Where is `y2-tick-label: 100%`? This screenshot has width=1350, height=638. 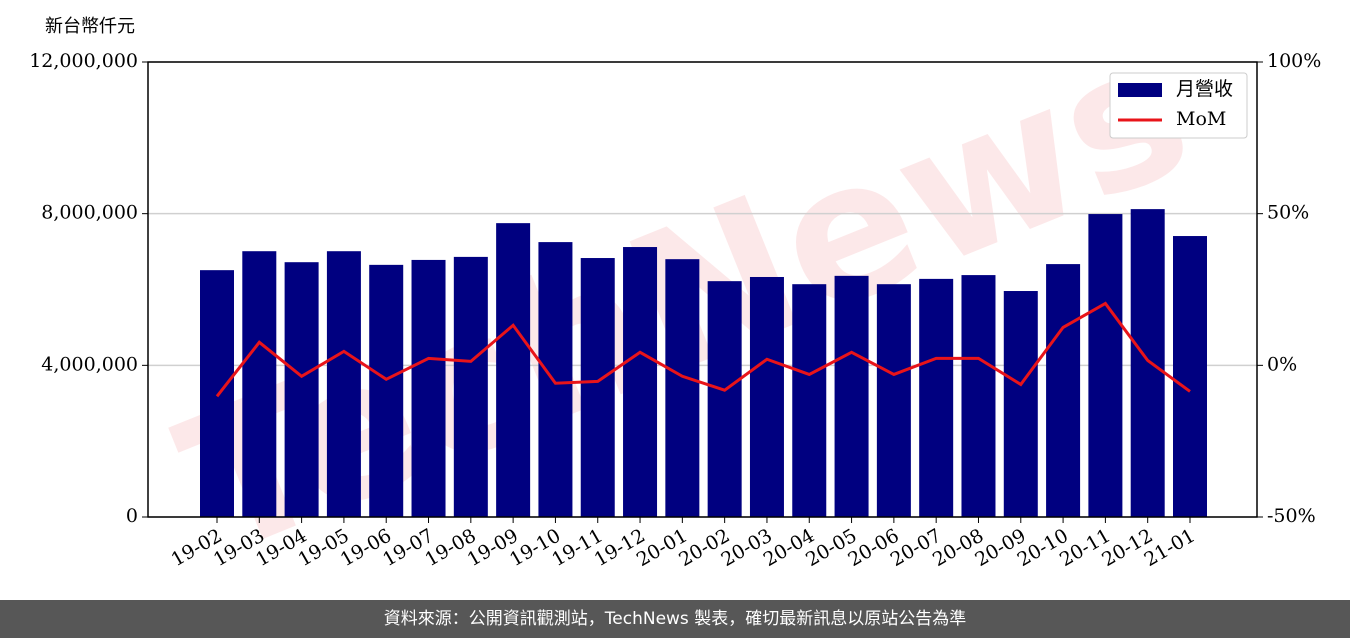
y2-tick-label: 100% is located at coordinates (1294, 61).